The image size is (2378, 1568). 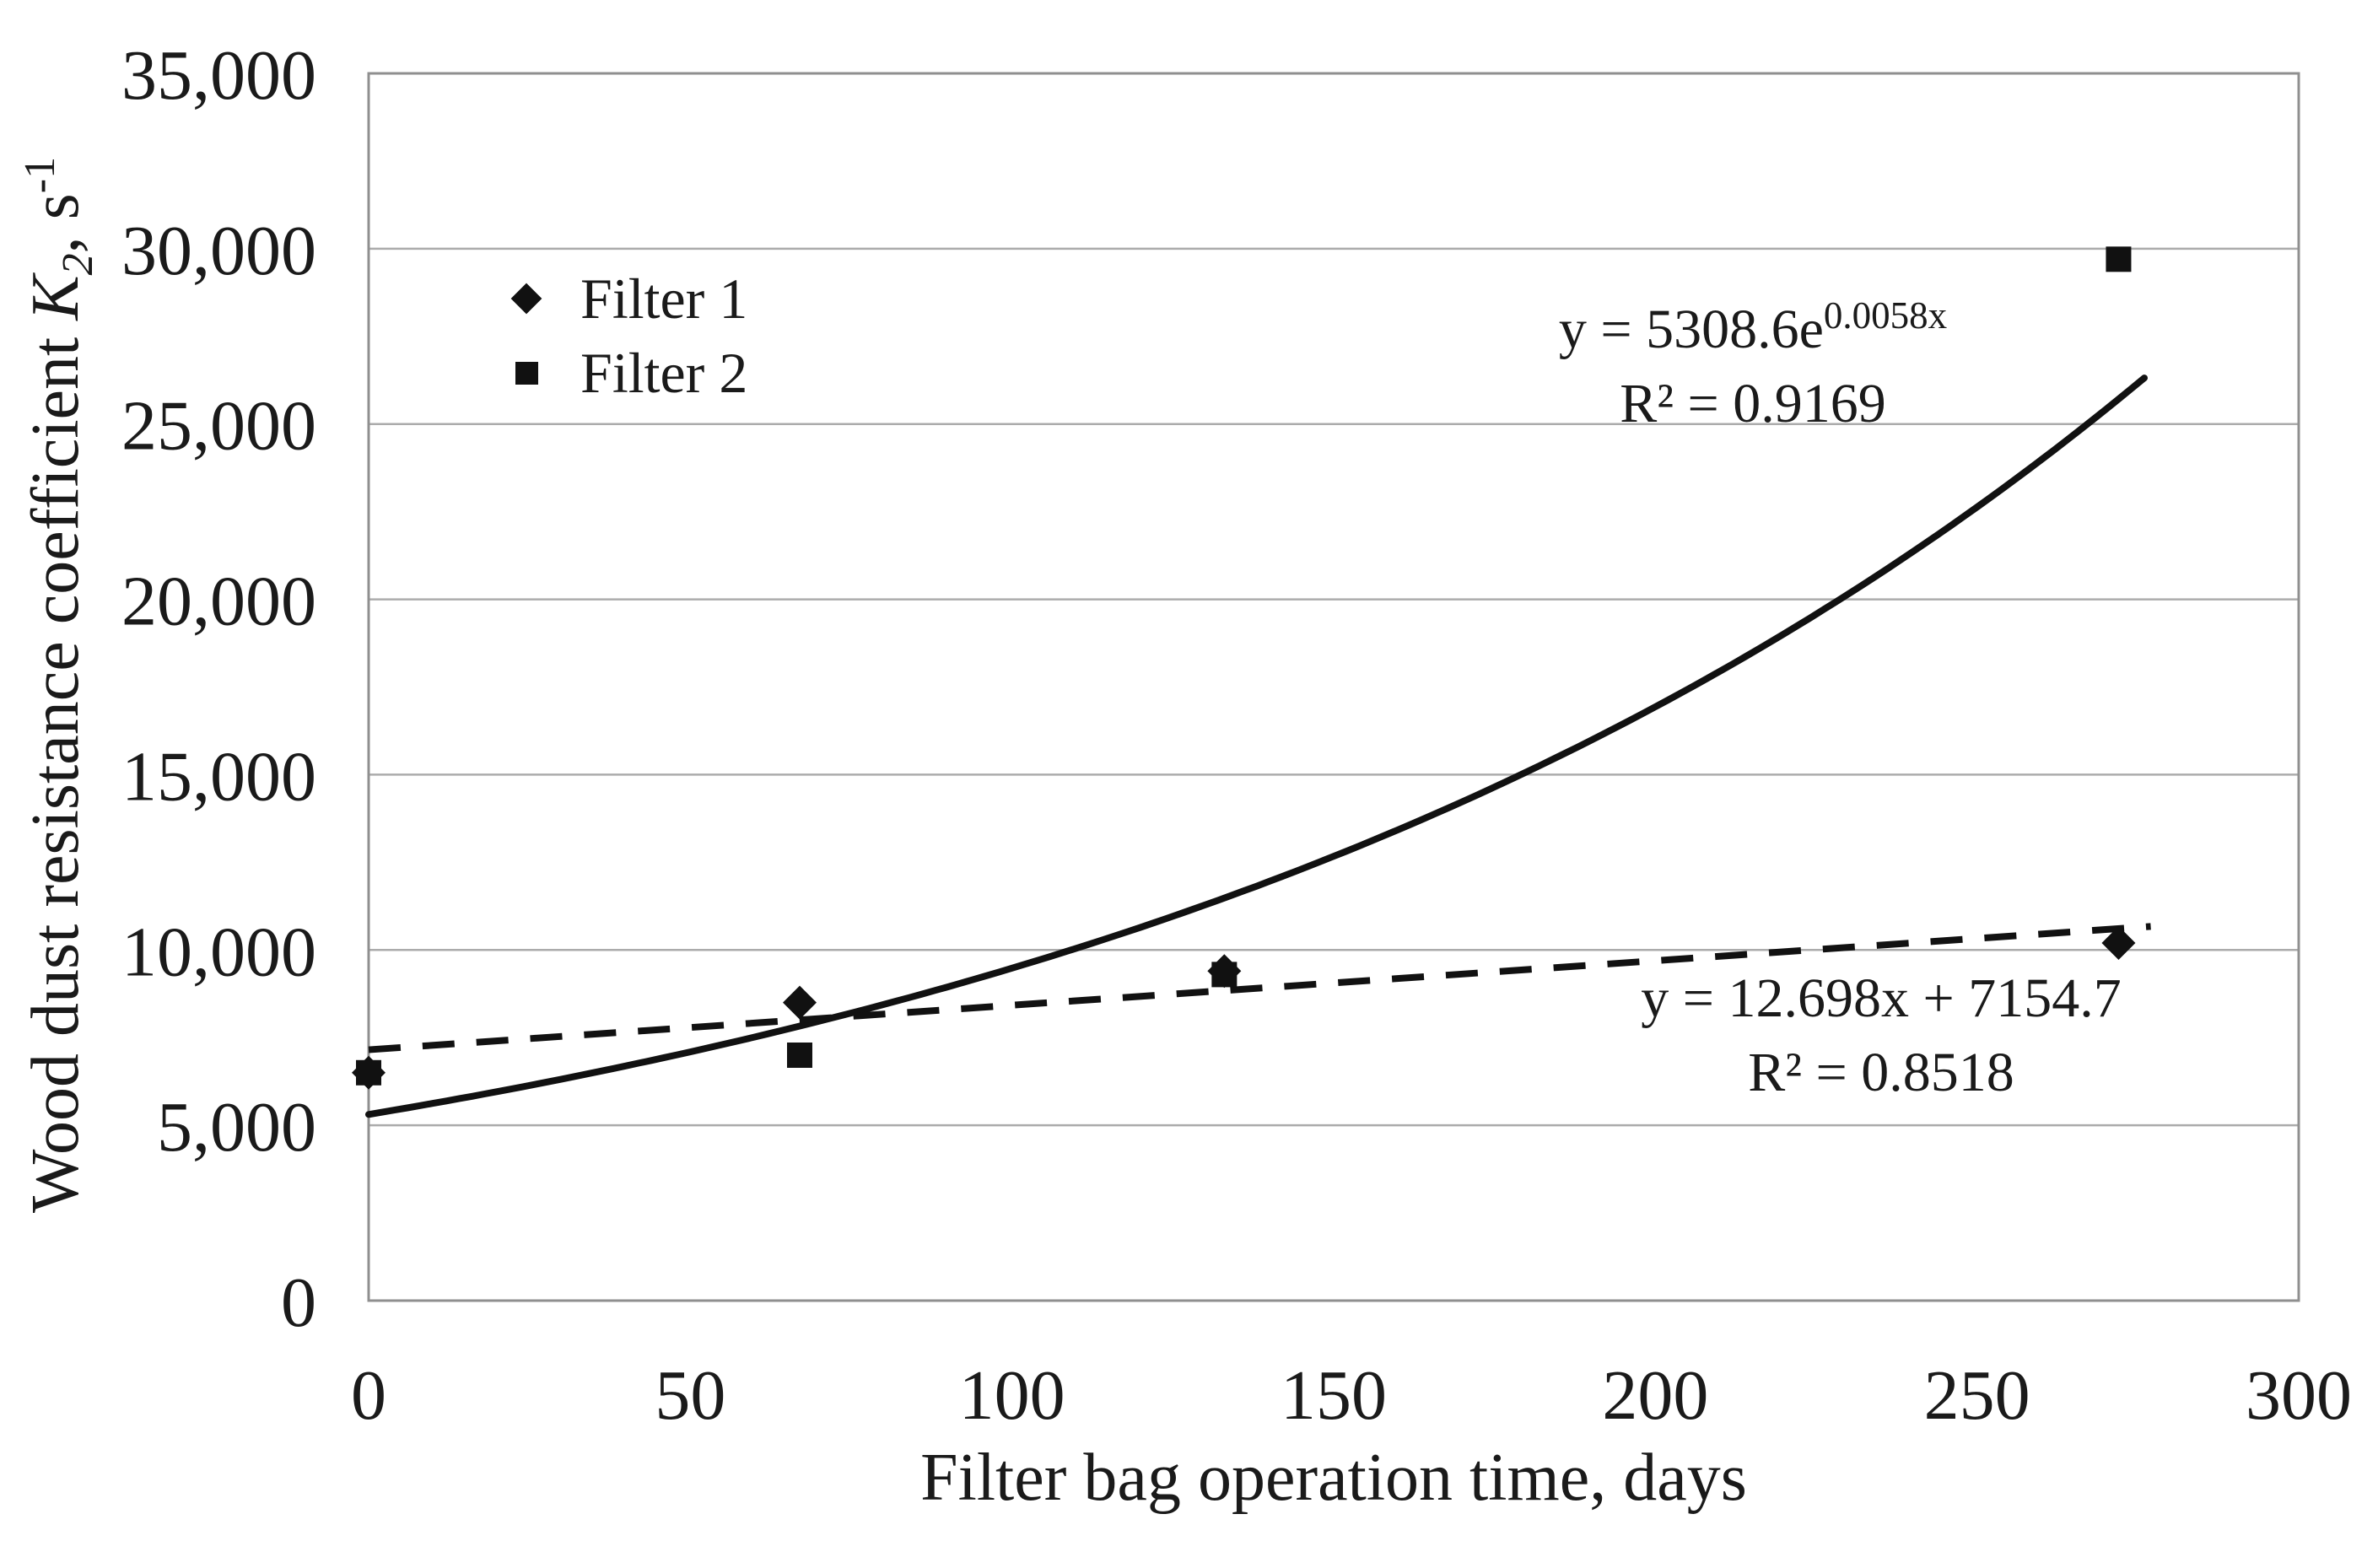 I want to click on y-tick-label: 15,000, so click(x=218, y=776).